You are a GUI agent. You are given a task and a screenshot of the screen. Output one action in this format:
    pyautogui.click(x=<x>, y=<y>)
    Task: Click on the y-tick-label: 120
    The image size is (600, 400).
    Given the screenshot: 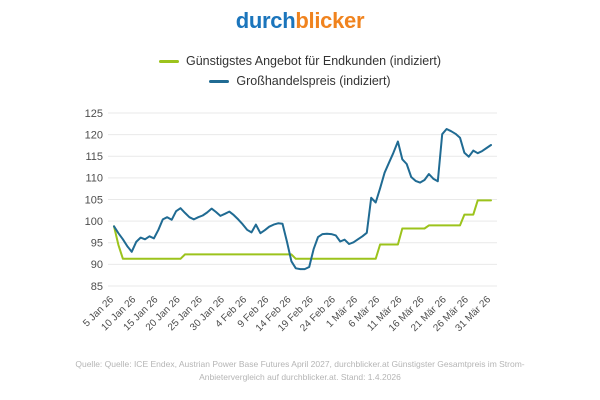 What is the action you would take?
    pyautogui.click(x=94, y=135)
    